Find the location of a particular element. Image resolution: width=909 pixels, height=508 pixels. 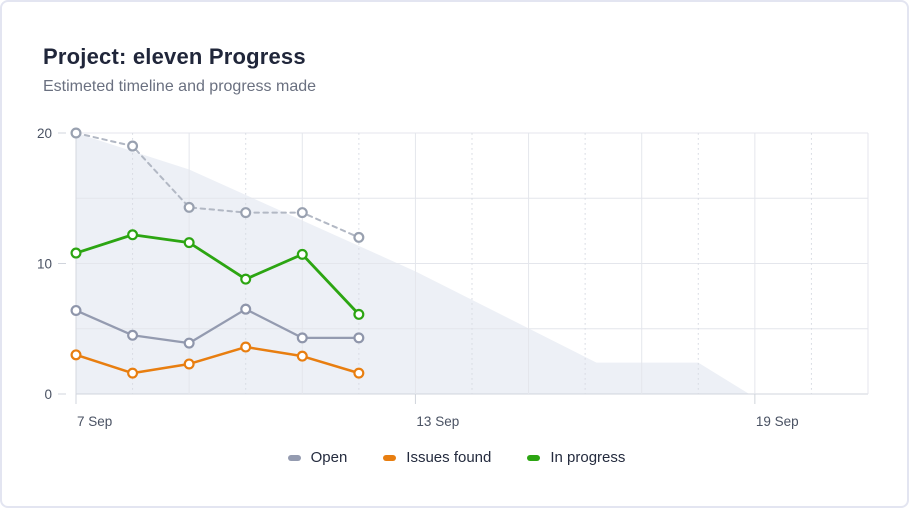

page-subtitle: Estimeted timeline and progress made is located at coordinates (180, 86).